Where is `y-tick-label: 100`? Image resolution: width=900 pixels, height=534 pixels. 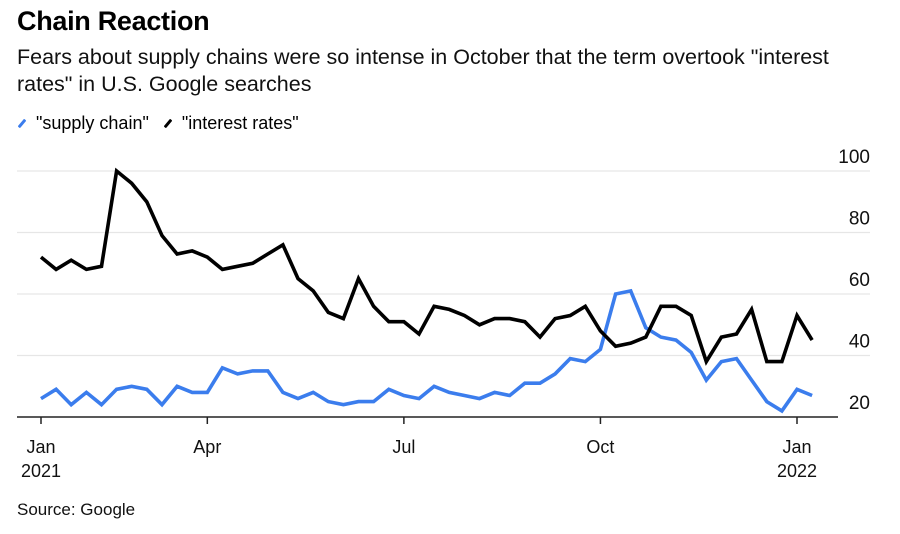
y-tick-label: 100 is located at coordinates (854, 157).